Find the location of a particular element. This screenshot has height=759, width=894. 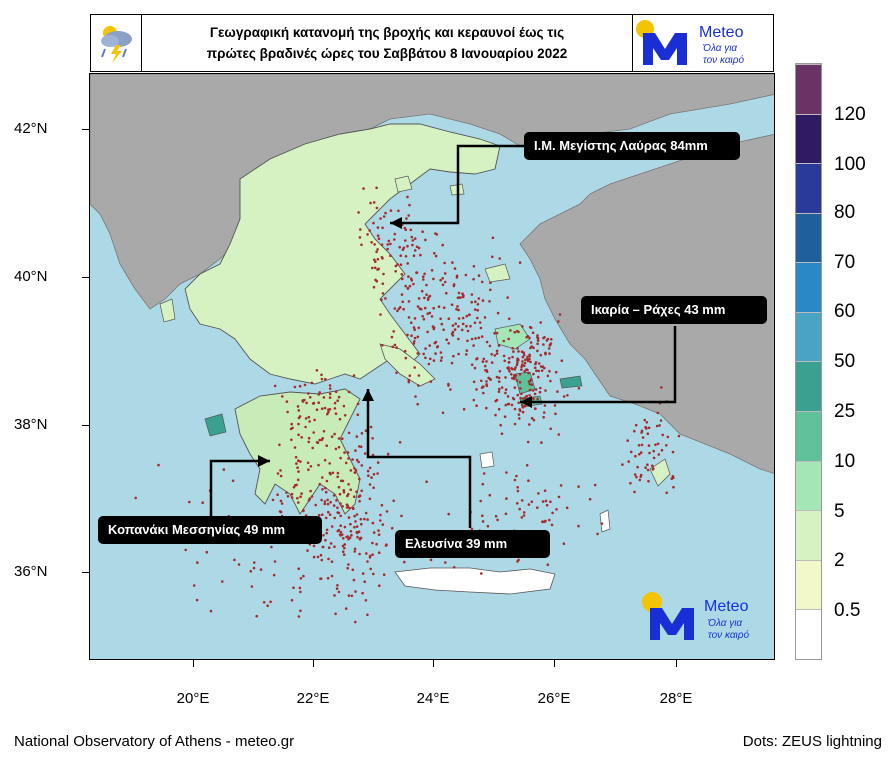

legend-label-50: 50 is located at coordinates (845, 361).